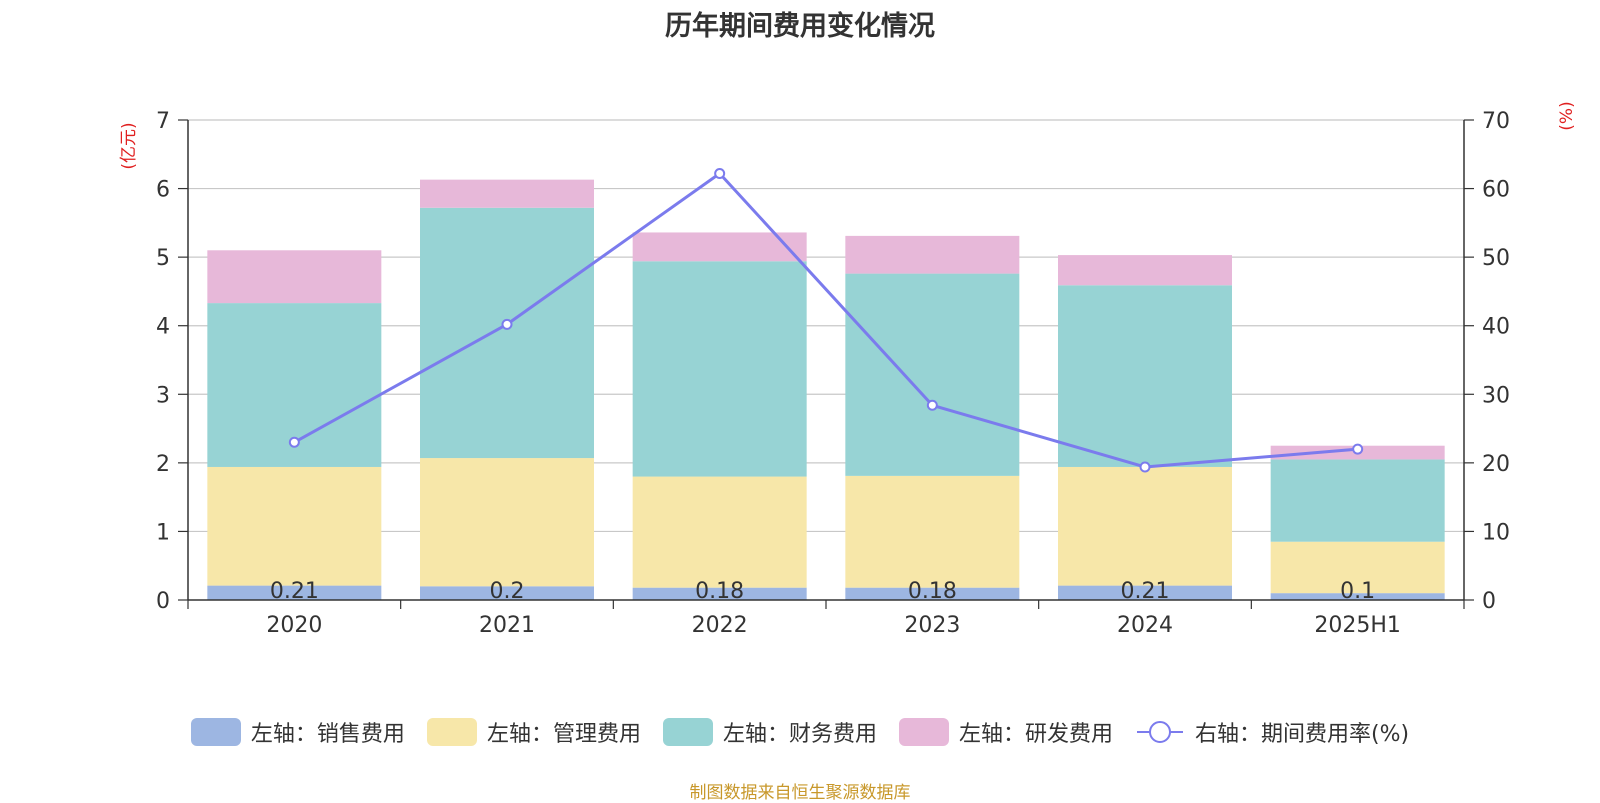 The height and width of the screenshot is (803, 1600). I want to click on legend-label-finance: 左轴：财务费用, so click(799, 734).